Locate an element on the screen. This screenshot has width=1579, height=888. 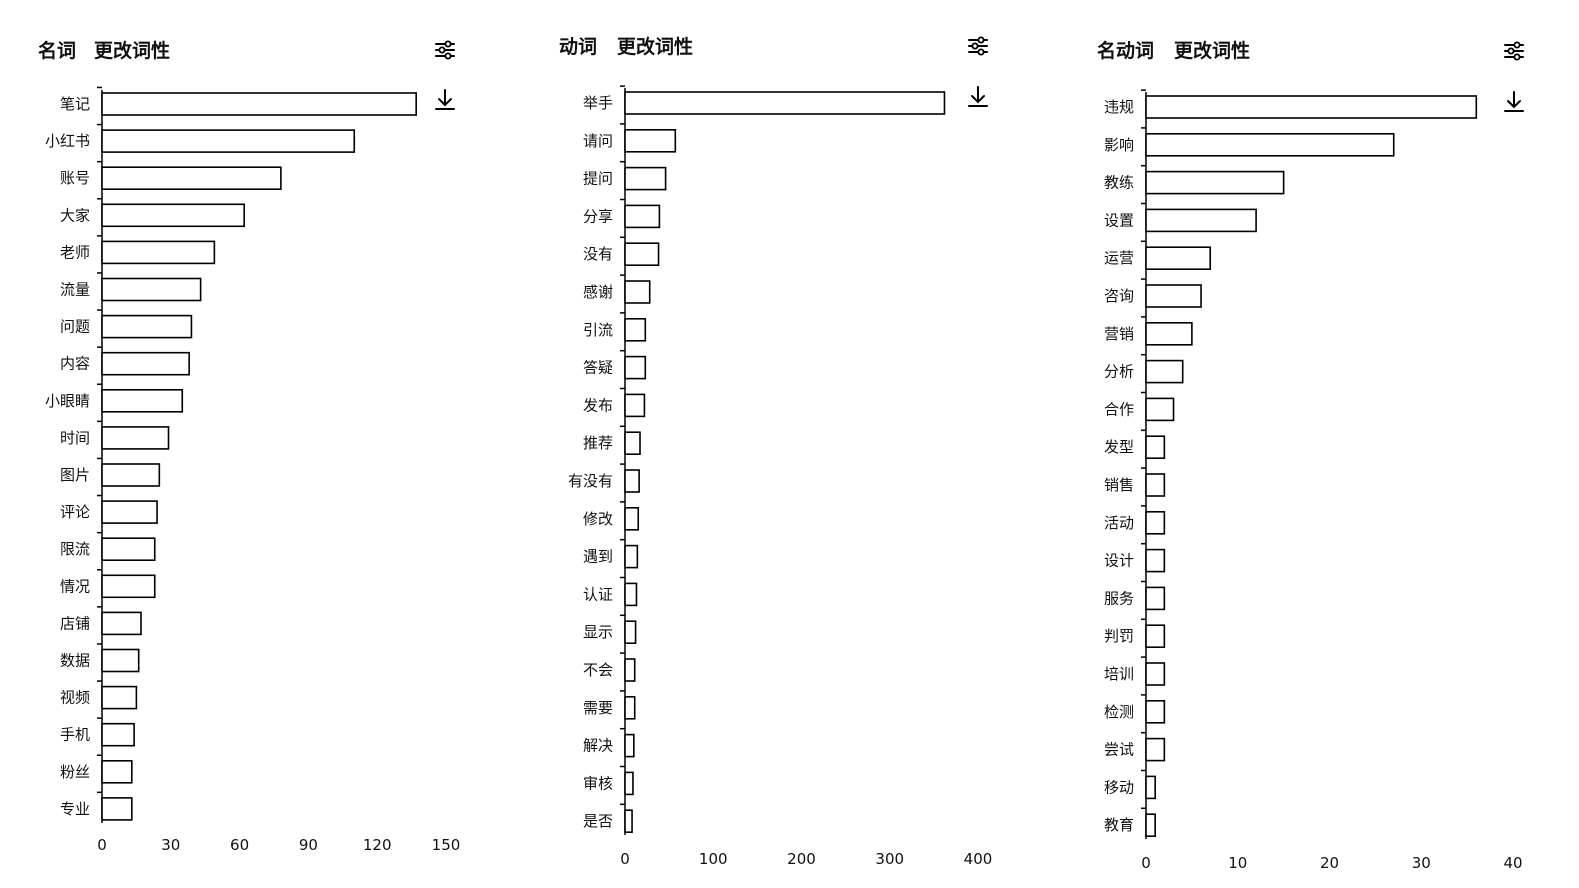
category-label: 评论 is located at coordinates (75, 512).